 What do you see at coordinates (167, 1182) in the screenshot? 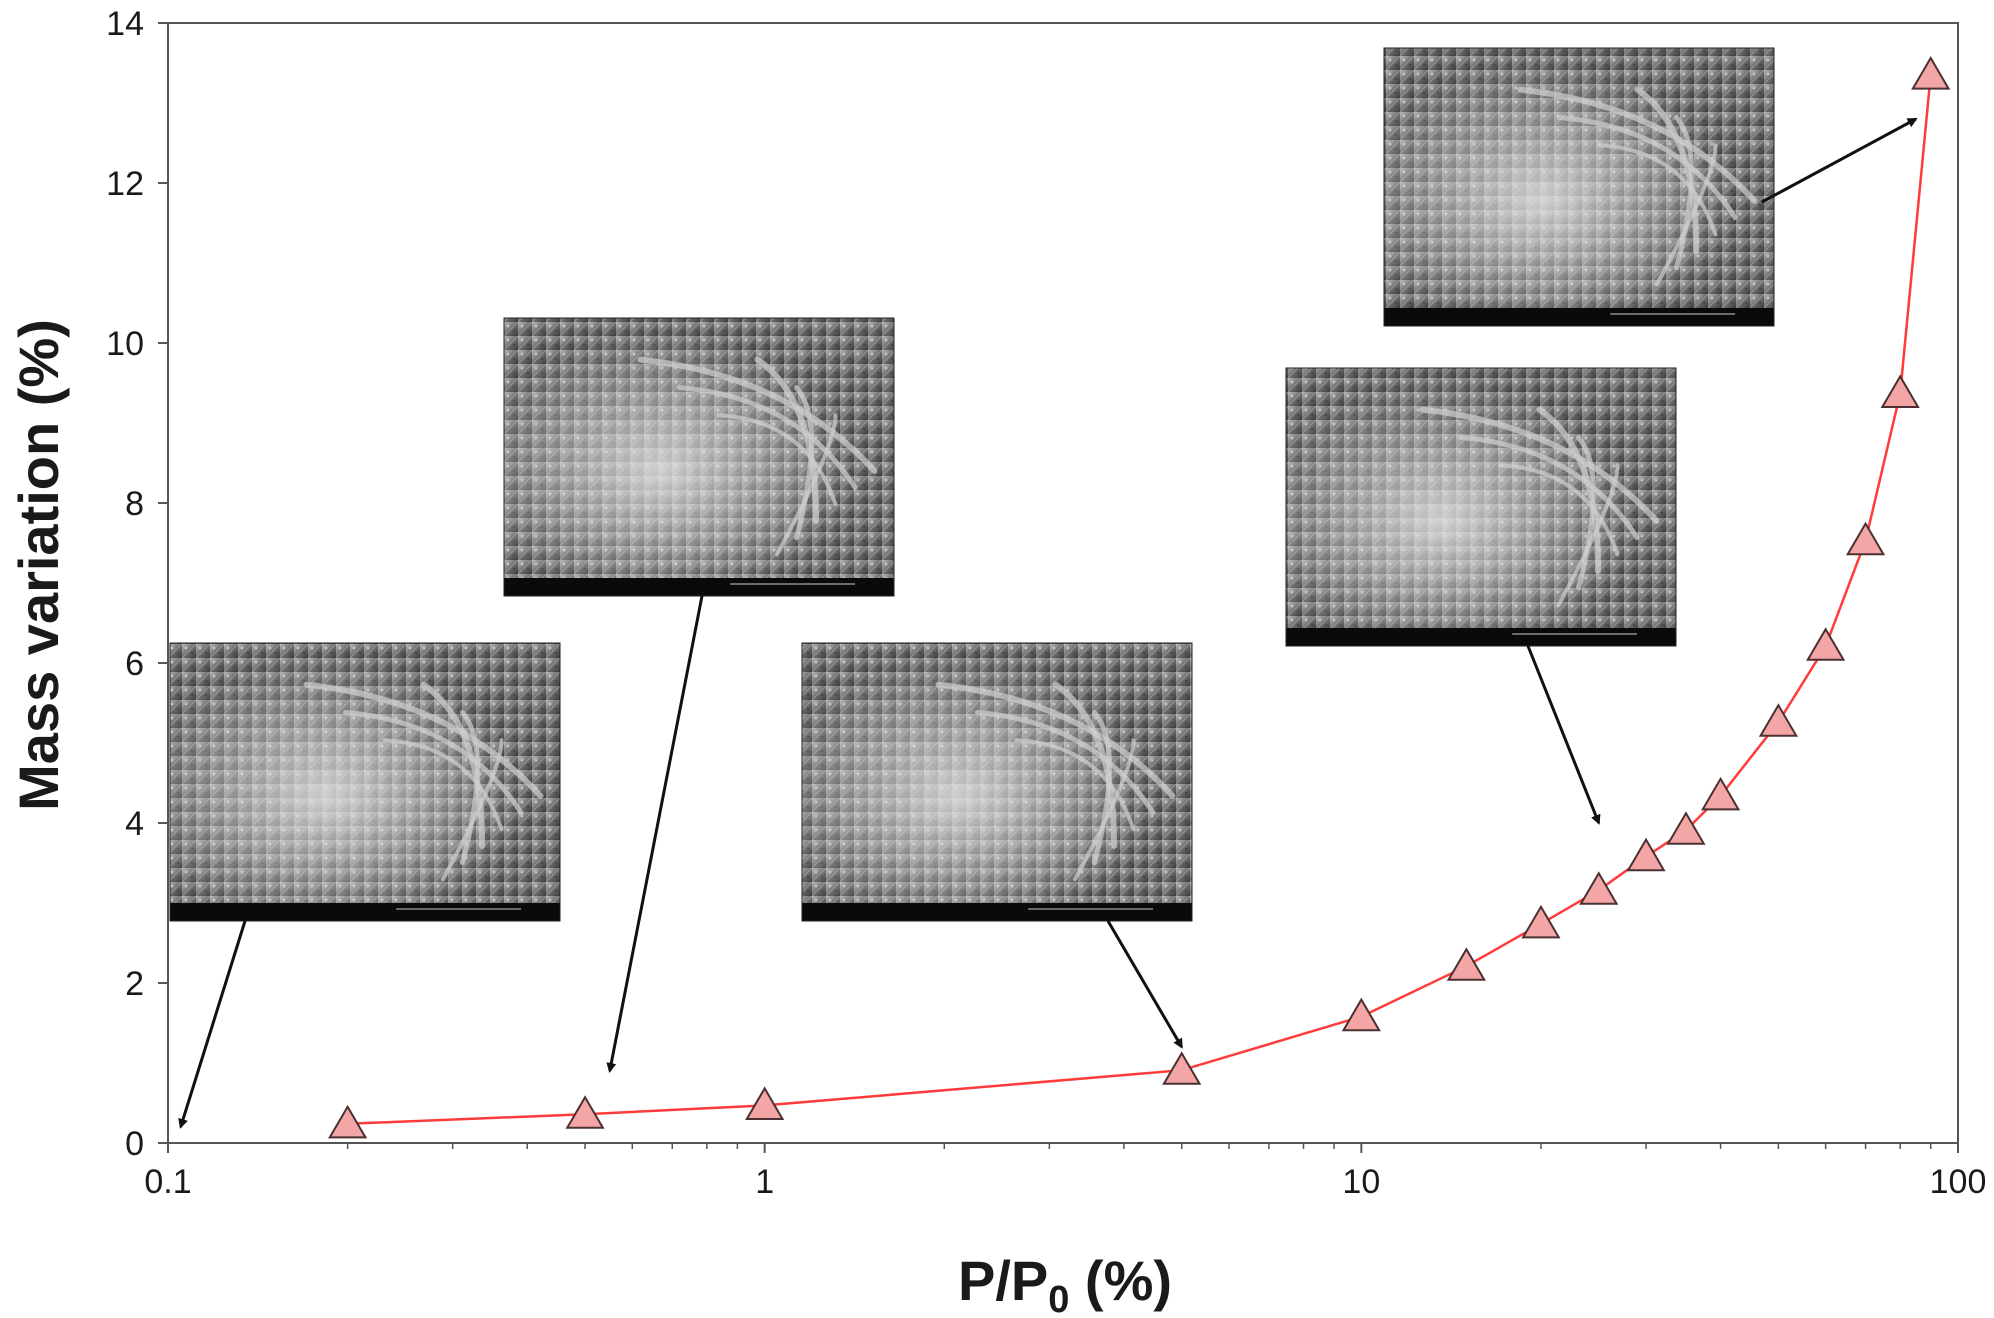
I see `x-tick-label: 0.1` at bounding box center [167, 1182].